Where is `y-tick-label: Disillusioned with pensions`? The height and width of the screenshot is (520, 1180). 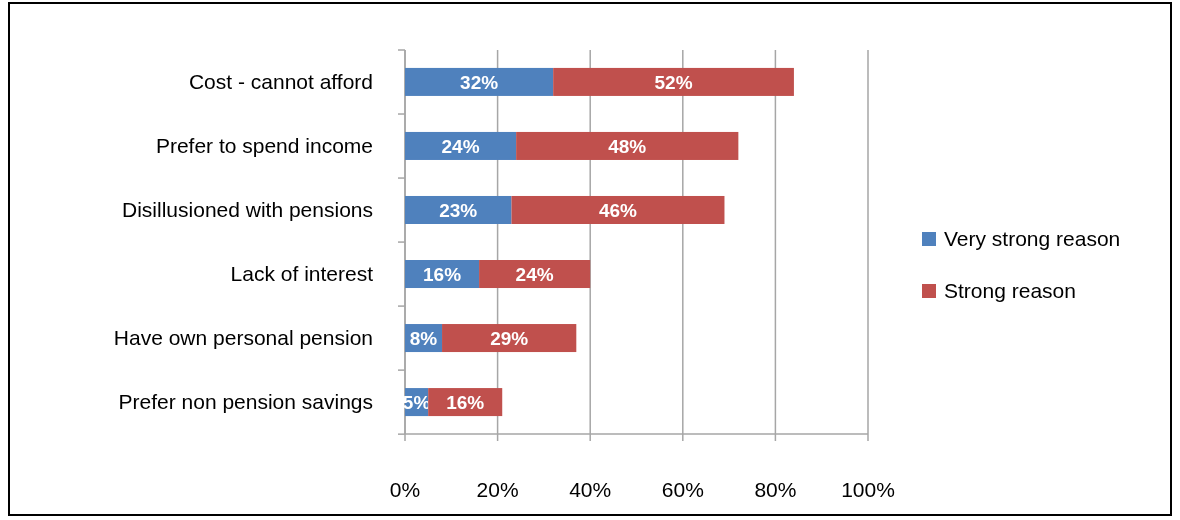 y-tick-label: Disillusioned with pensions is located at coordinates (247, 210).